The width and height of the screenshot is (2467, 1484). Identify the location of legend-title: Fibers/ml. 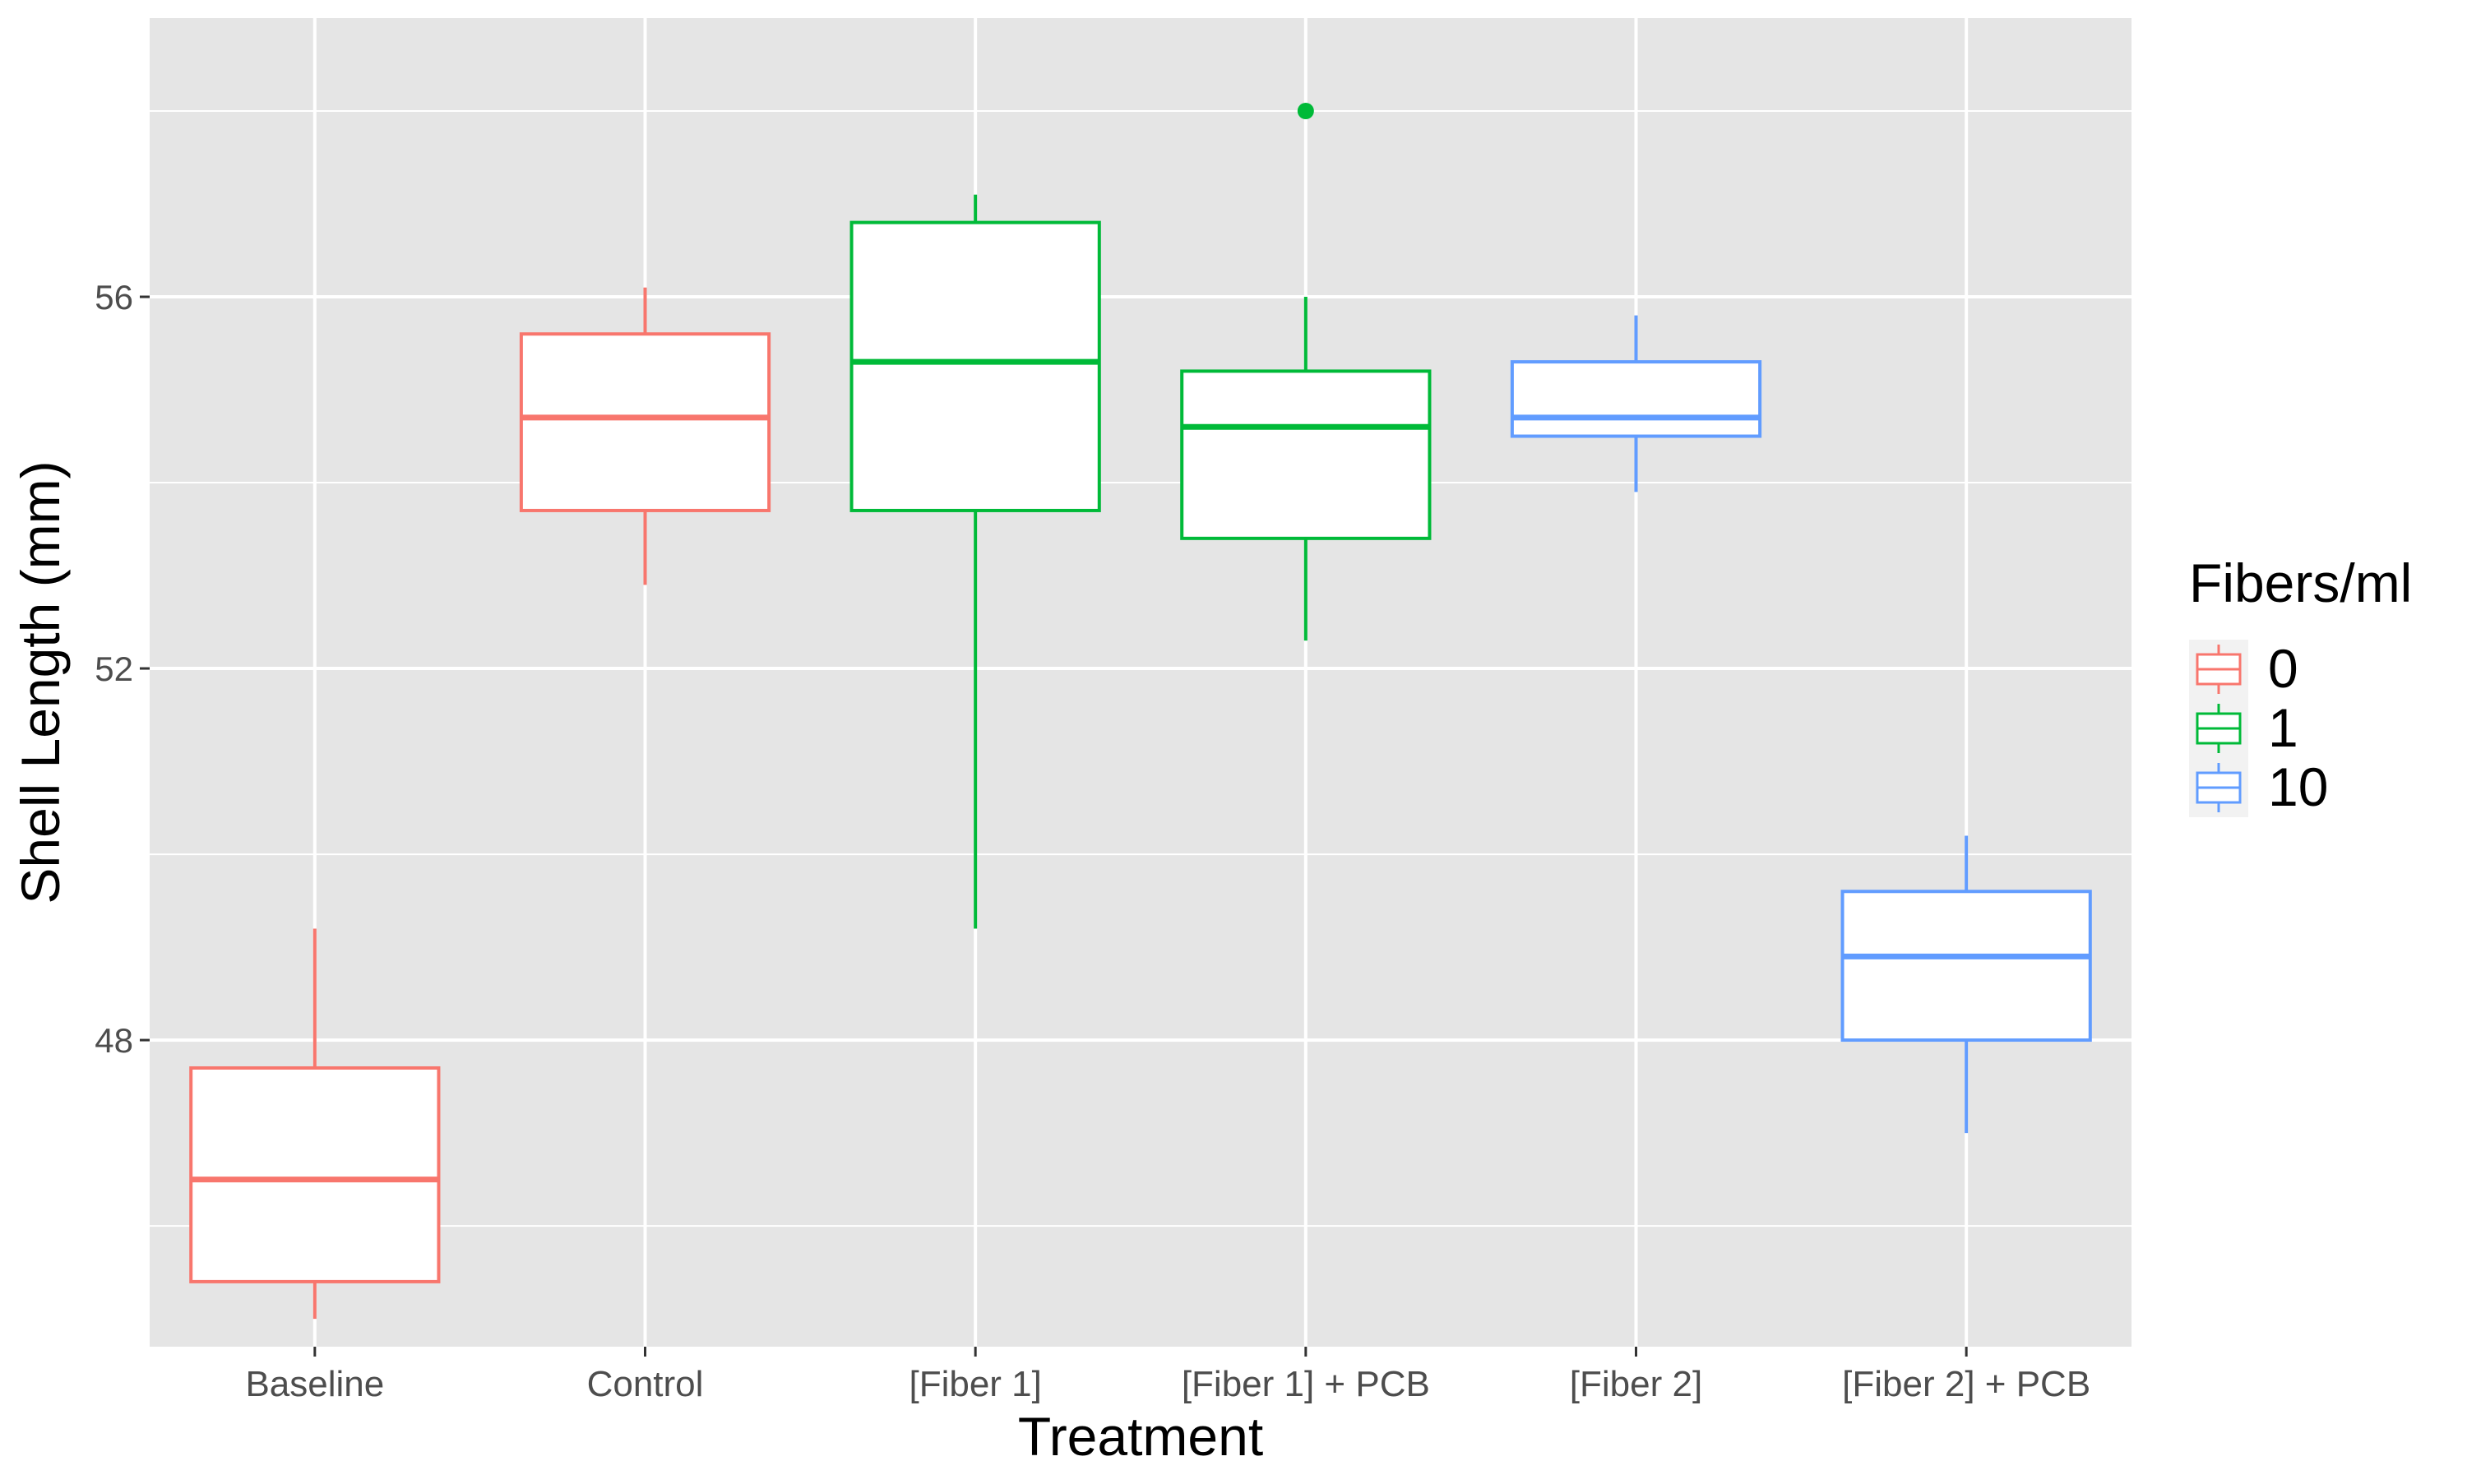
(2300, 582).